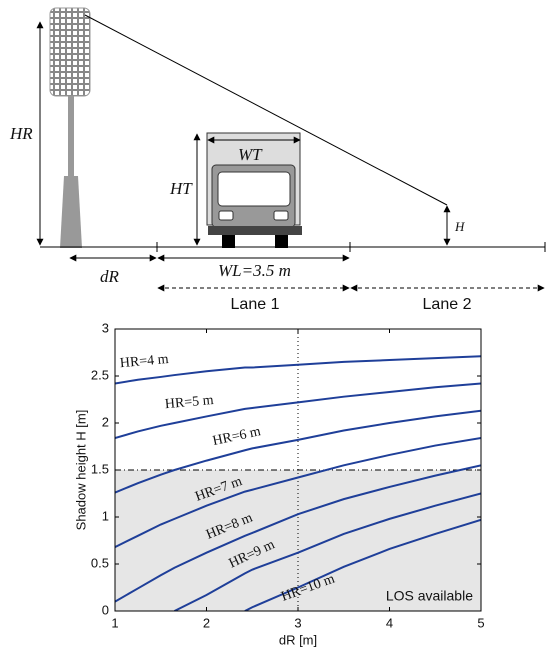 The height and width of the screenshot is (654, 551). What do you see at coordinates (389, 622) in the screenshot?
I see `x-tick-label: 4` at bounding box center [389, 622].